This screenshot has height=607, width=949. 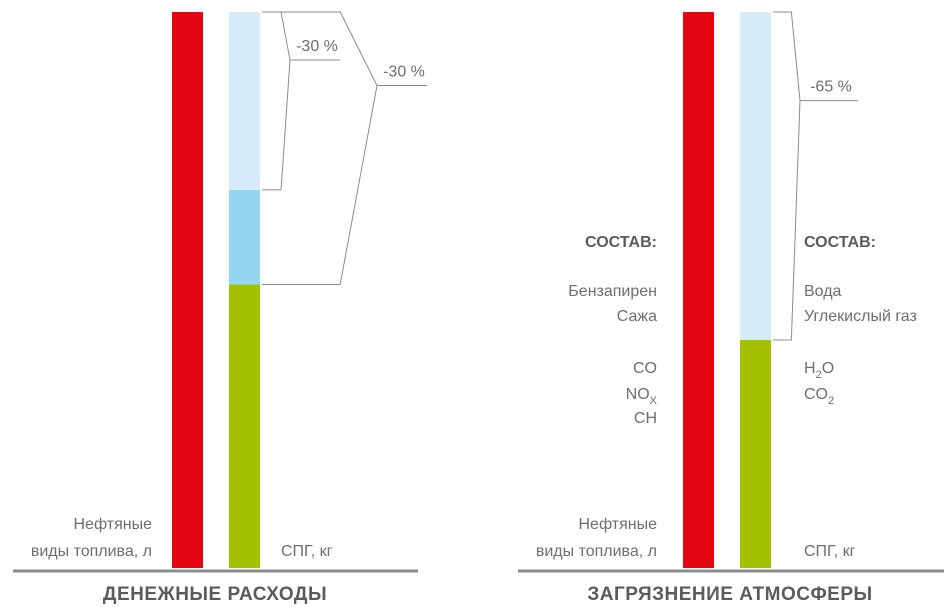 What do you see at coordinates (729, 594) in the screenshot?
I see `chart-title: ЗАГРЯЗНЕНИЕ АТМОСФЕРЫ` at bounding box center [729, 594].